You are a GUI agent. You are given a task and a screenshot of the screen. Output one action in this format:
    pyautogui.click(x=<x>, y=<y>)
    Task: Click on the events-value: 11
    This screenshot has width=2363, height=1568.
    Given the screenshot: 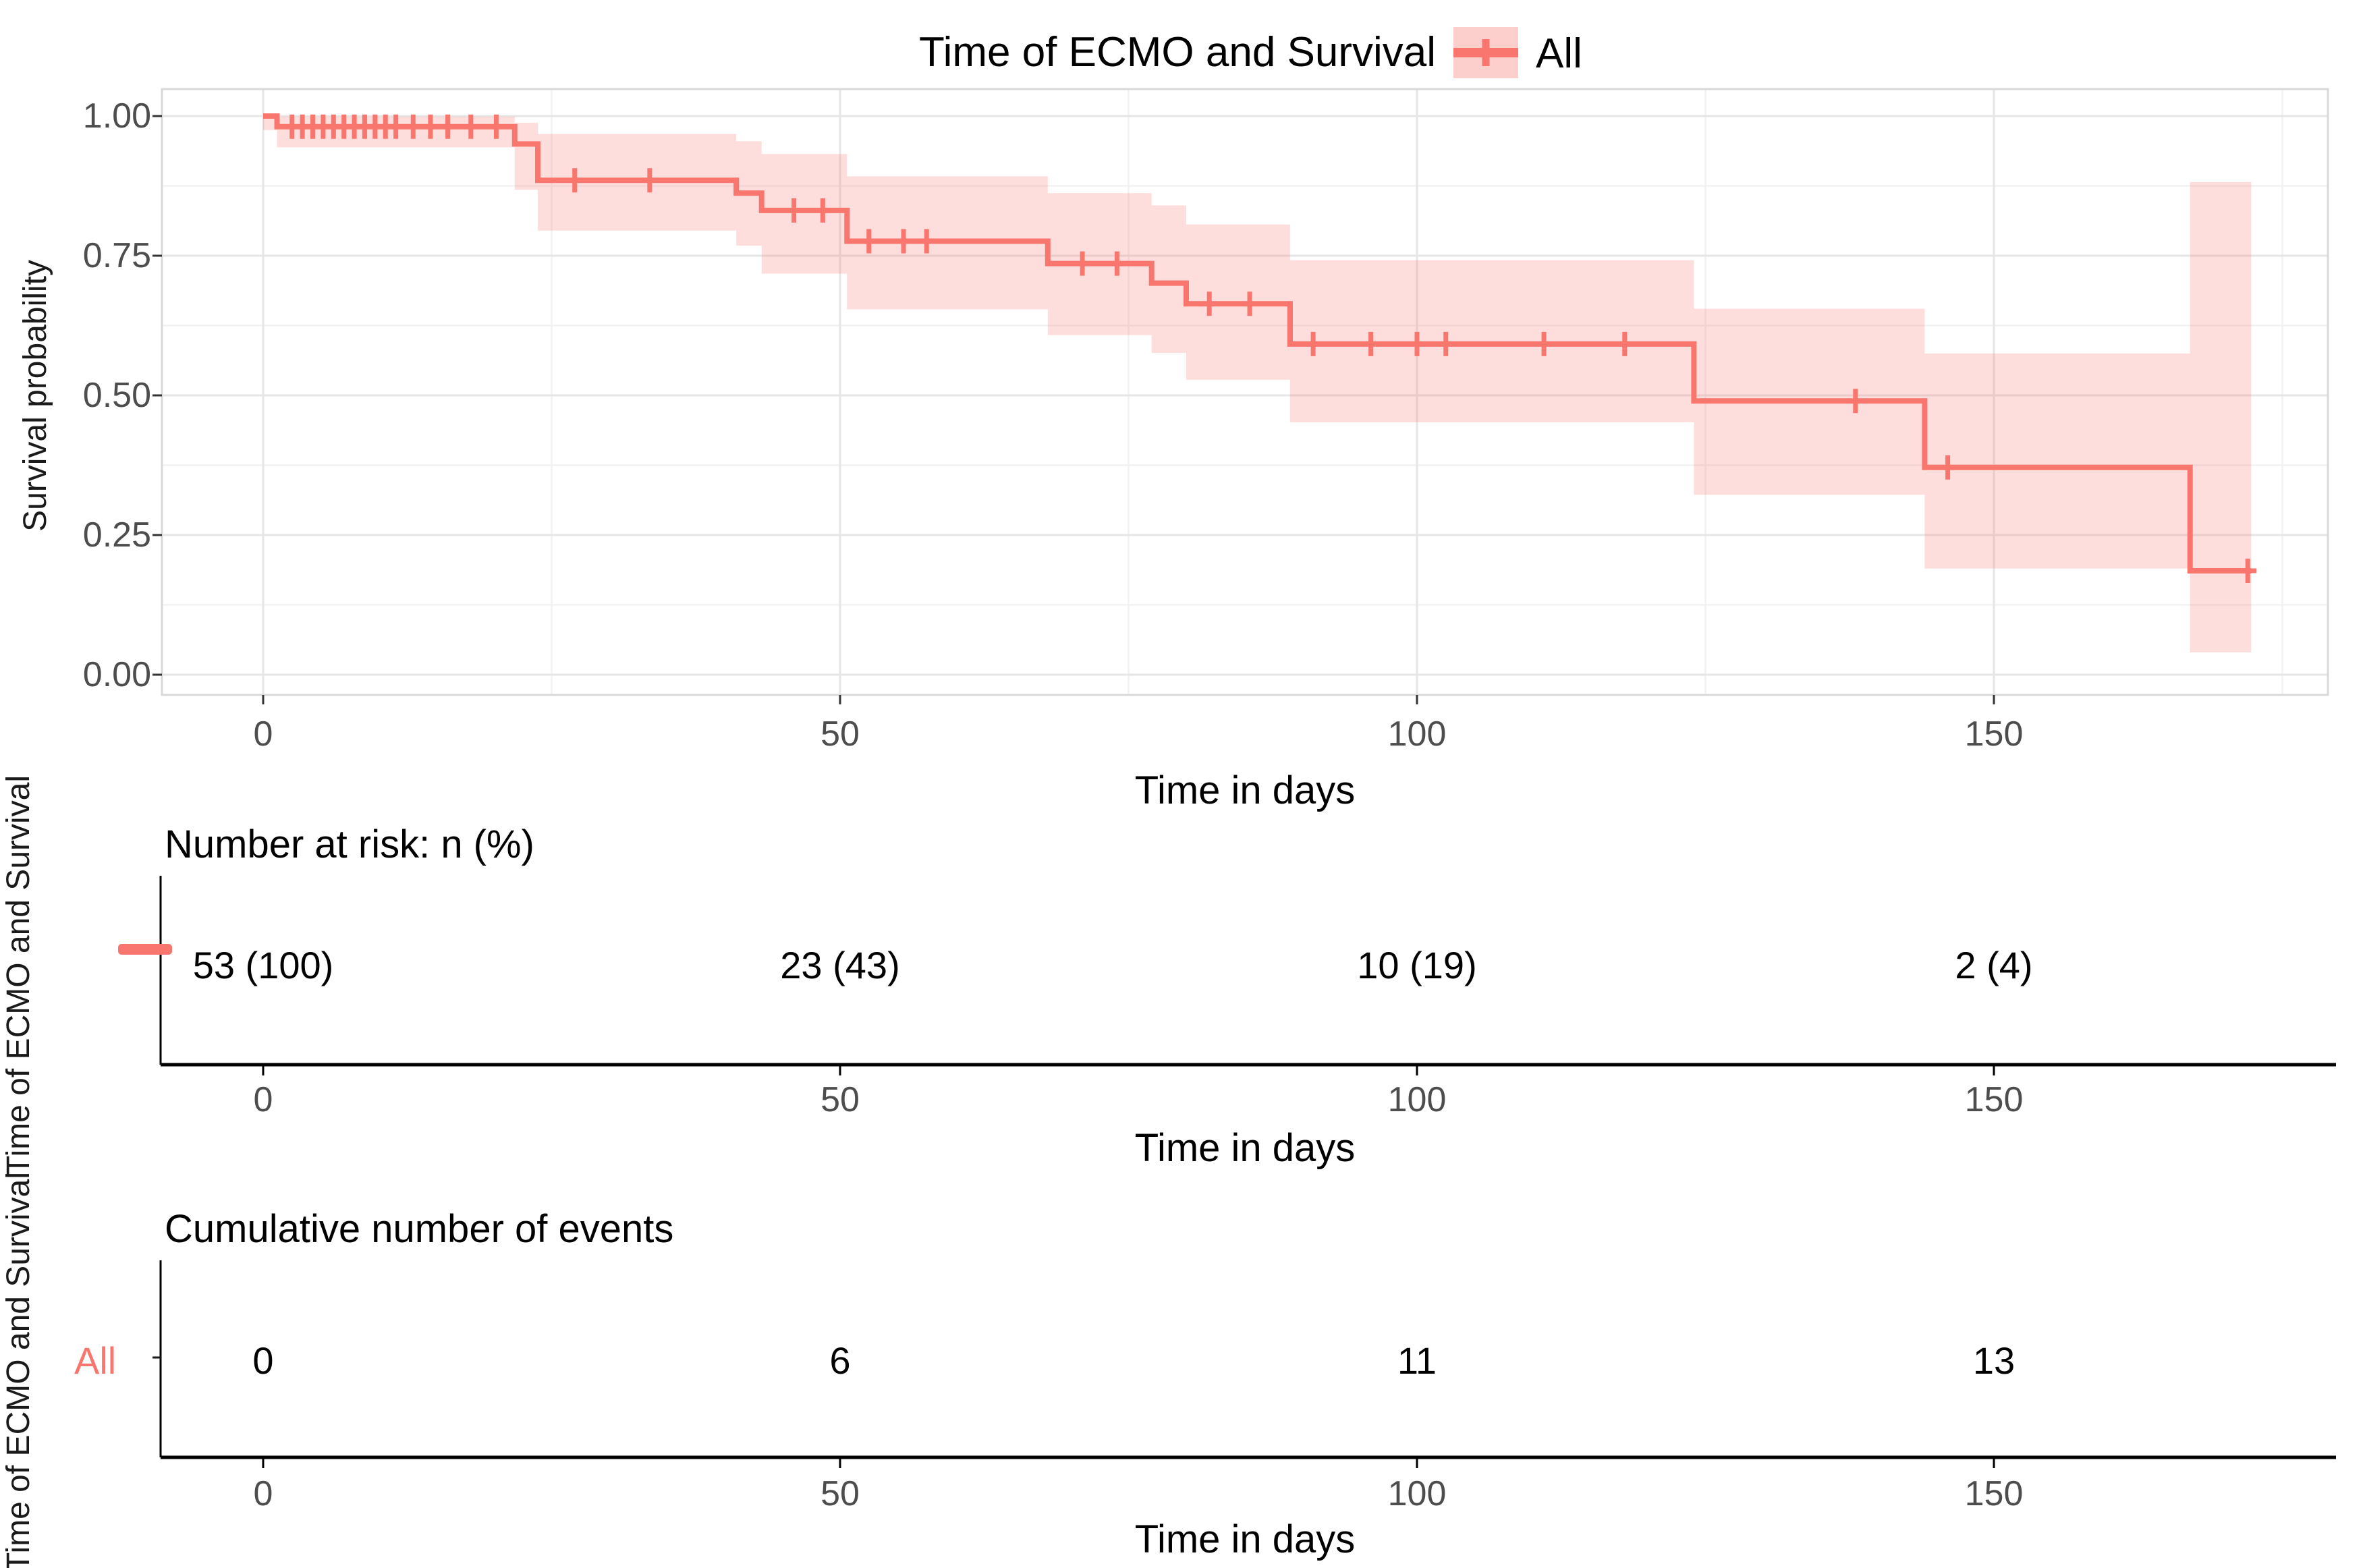 What is the action you would take?
    pyautogui.click(x=1417, y=1360)
    